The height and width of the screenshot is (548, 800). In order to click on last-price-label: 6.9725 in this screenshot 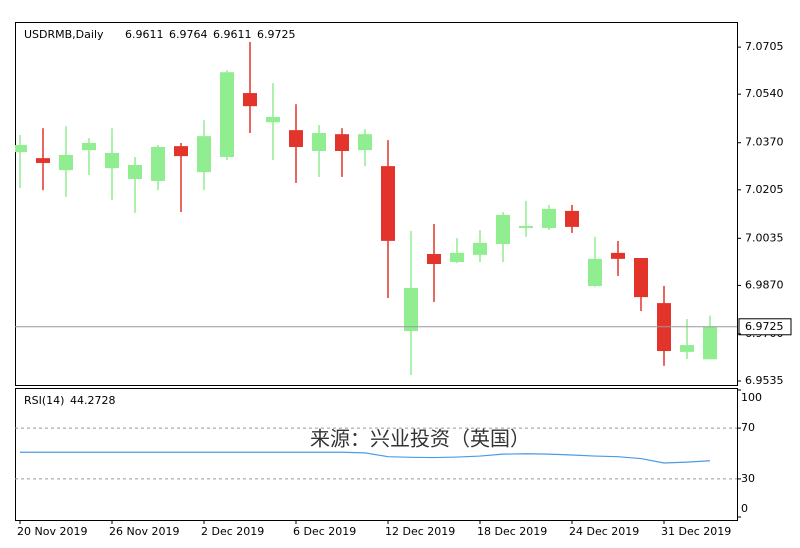, I will do `click(764, 326)`.